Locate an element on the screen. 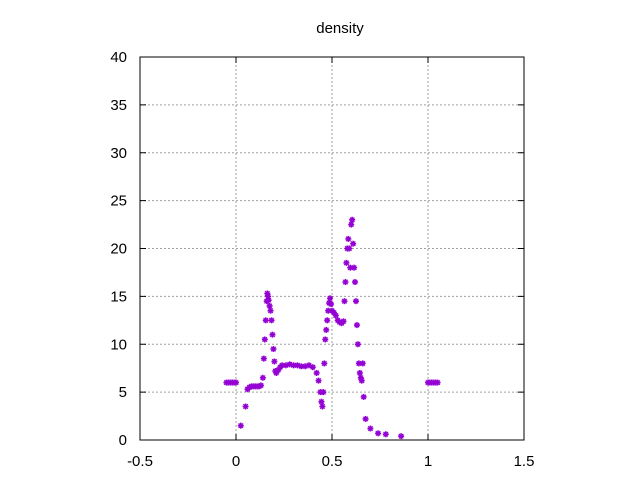 The image size is (640, 480). x-tick-label: 0.5 is located at coordinates (332, 461).